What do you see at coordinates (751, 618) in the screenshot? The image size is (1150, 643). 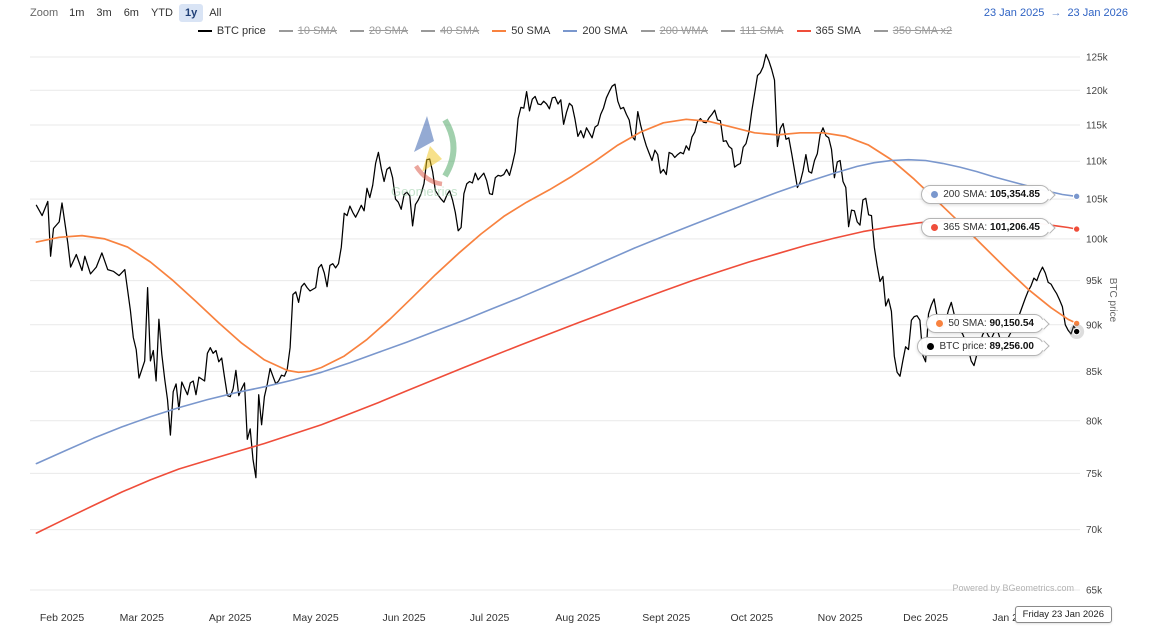 I see `x-tick-label: Oct 2025` at bounding box center [751, 618].